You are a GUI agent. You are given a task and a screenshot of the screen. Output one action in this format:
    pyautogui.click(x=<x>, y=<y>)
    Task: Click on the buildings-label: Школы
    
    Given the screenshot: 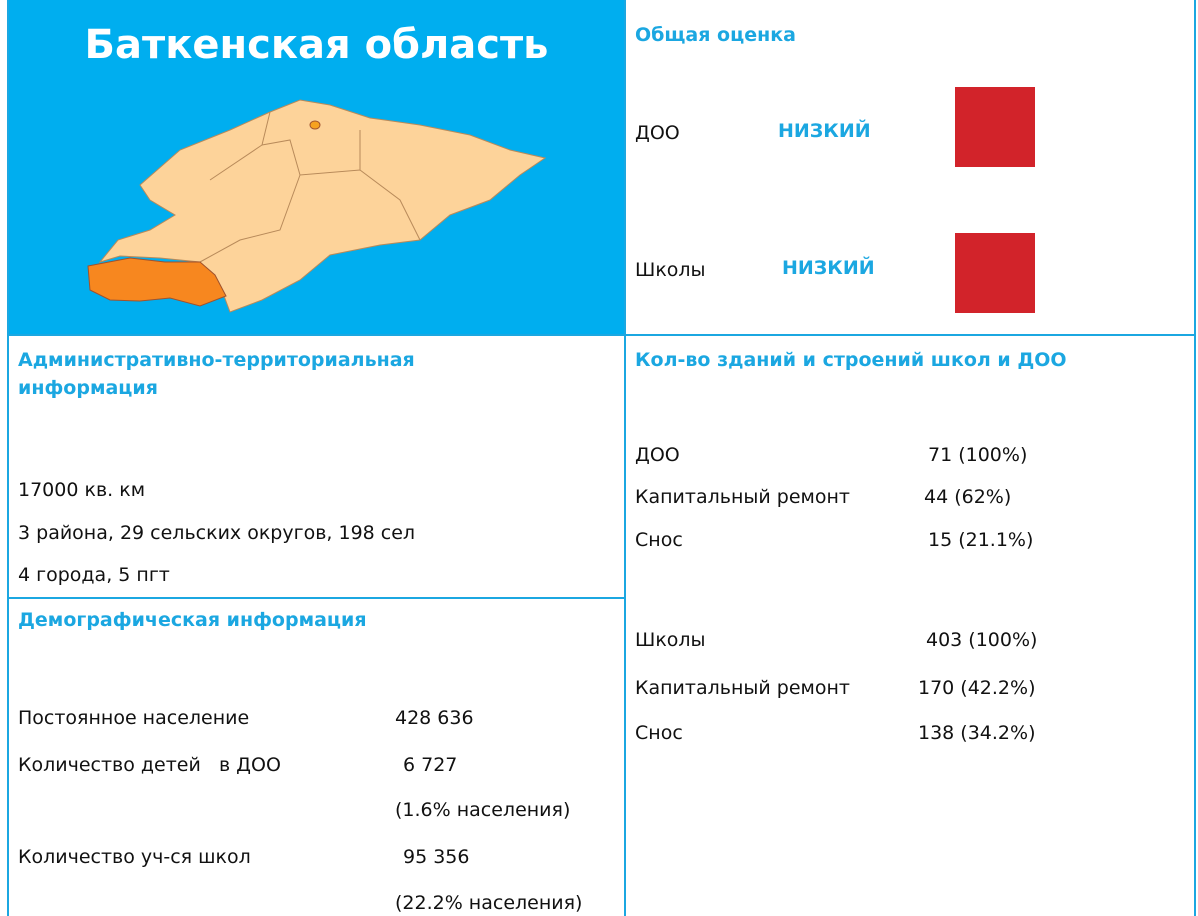 What is the action you would take?
    pyautogui.click(x=670, y=640)
    